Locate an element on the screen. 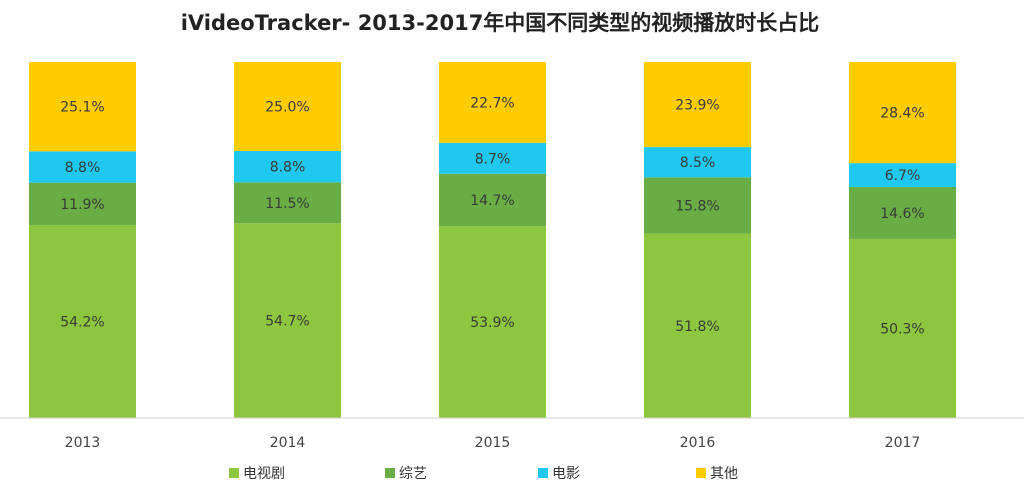 The image size is (1024, 495). x-tick-label-2017: 2017 is located at coordinates (903, 443).